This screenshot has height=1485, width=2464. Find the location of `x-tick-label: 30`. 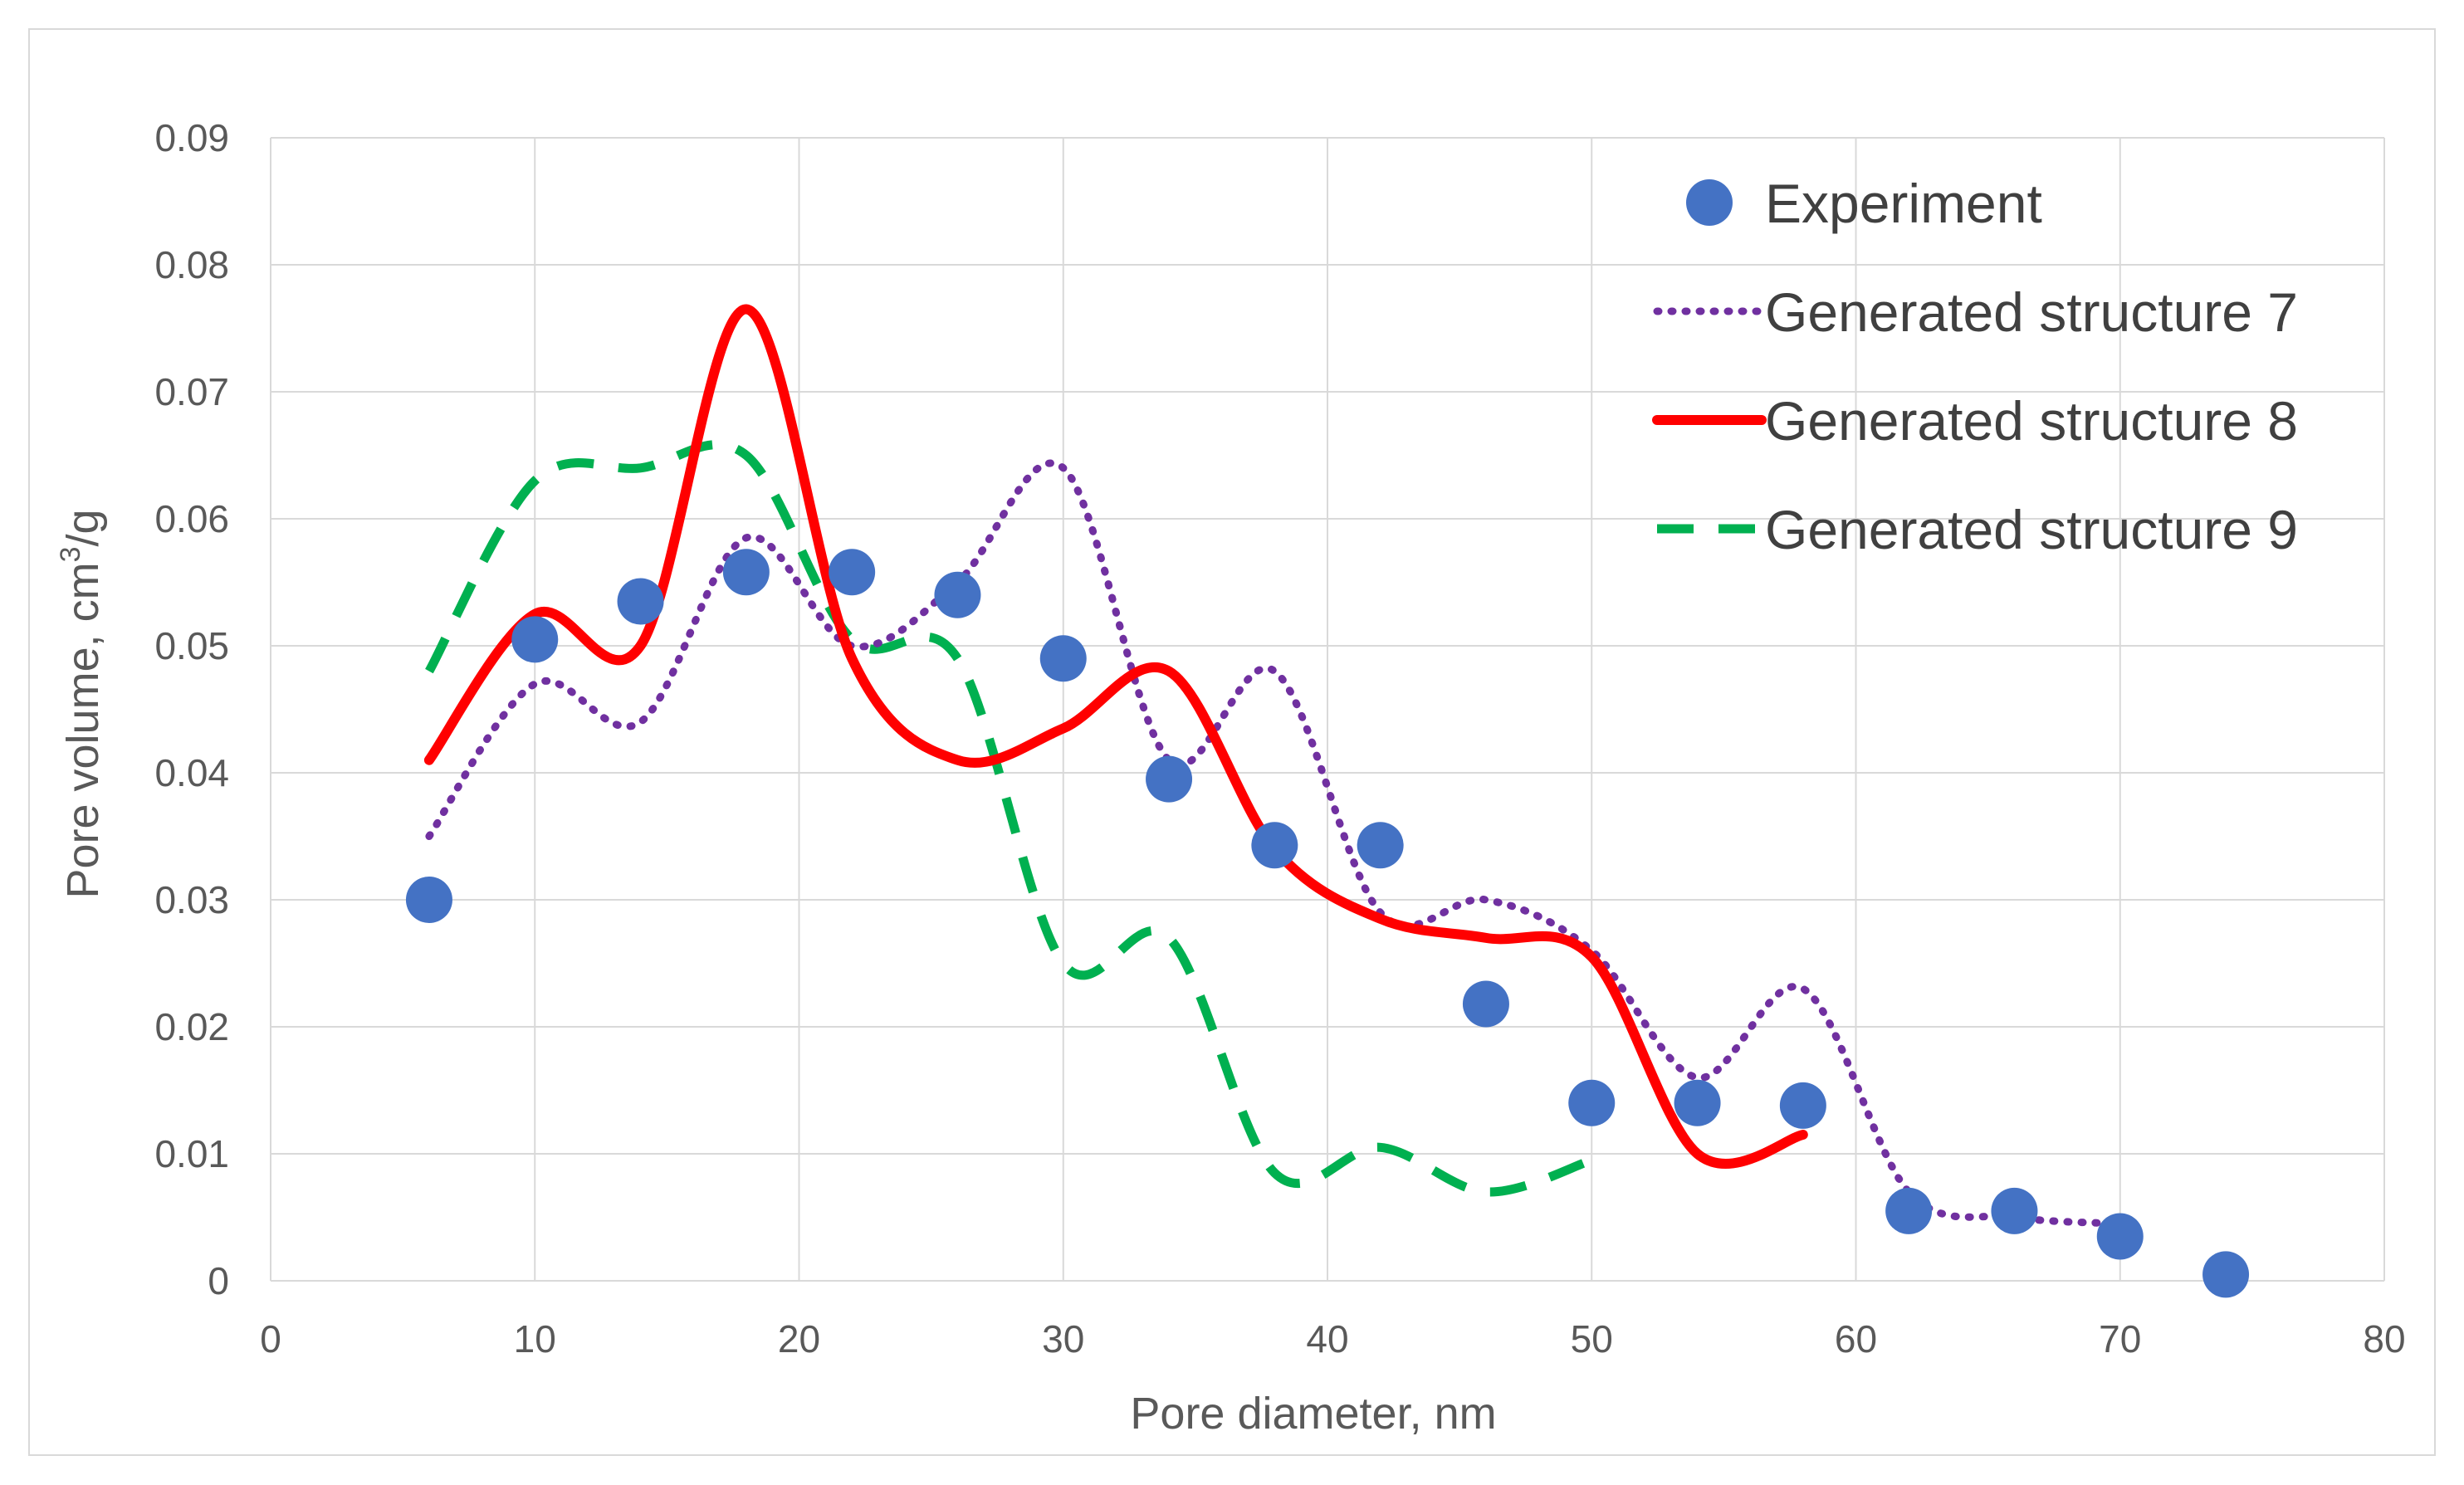

x-tick-label: 30 is located at coordinates (1063, 1338).